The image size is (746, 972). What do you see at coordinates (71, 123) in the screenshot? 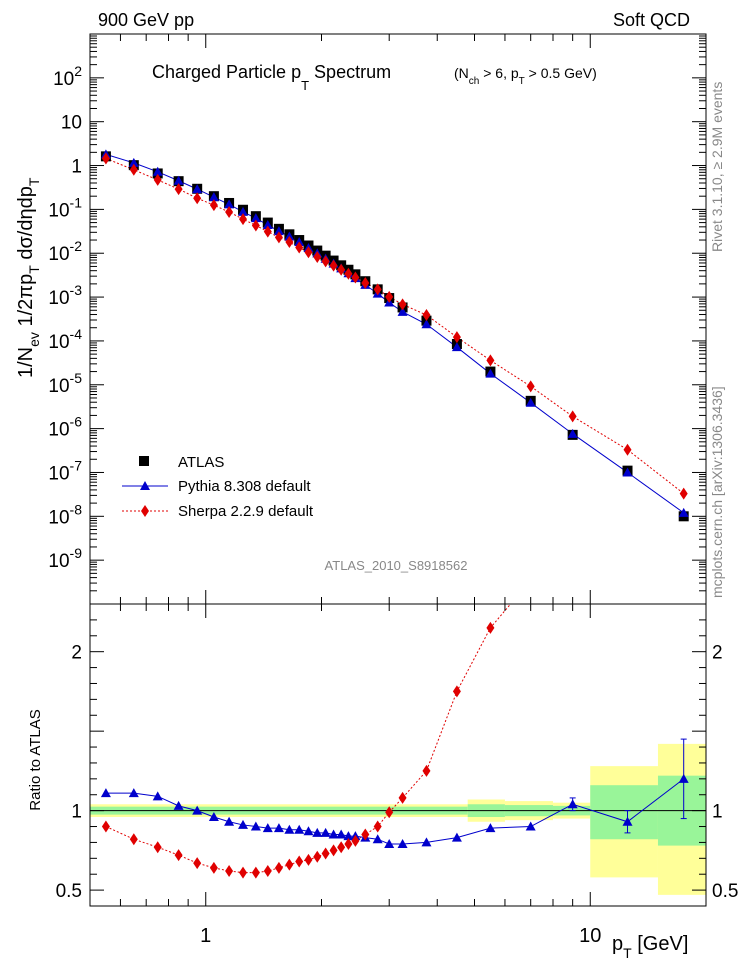
I see `top-y-tick-label: 10` at bounding box center [71, 123].